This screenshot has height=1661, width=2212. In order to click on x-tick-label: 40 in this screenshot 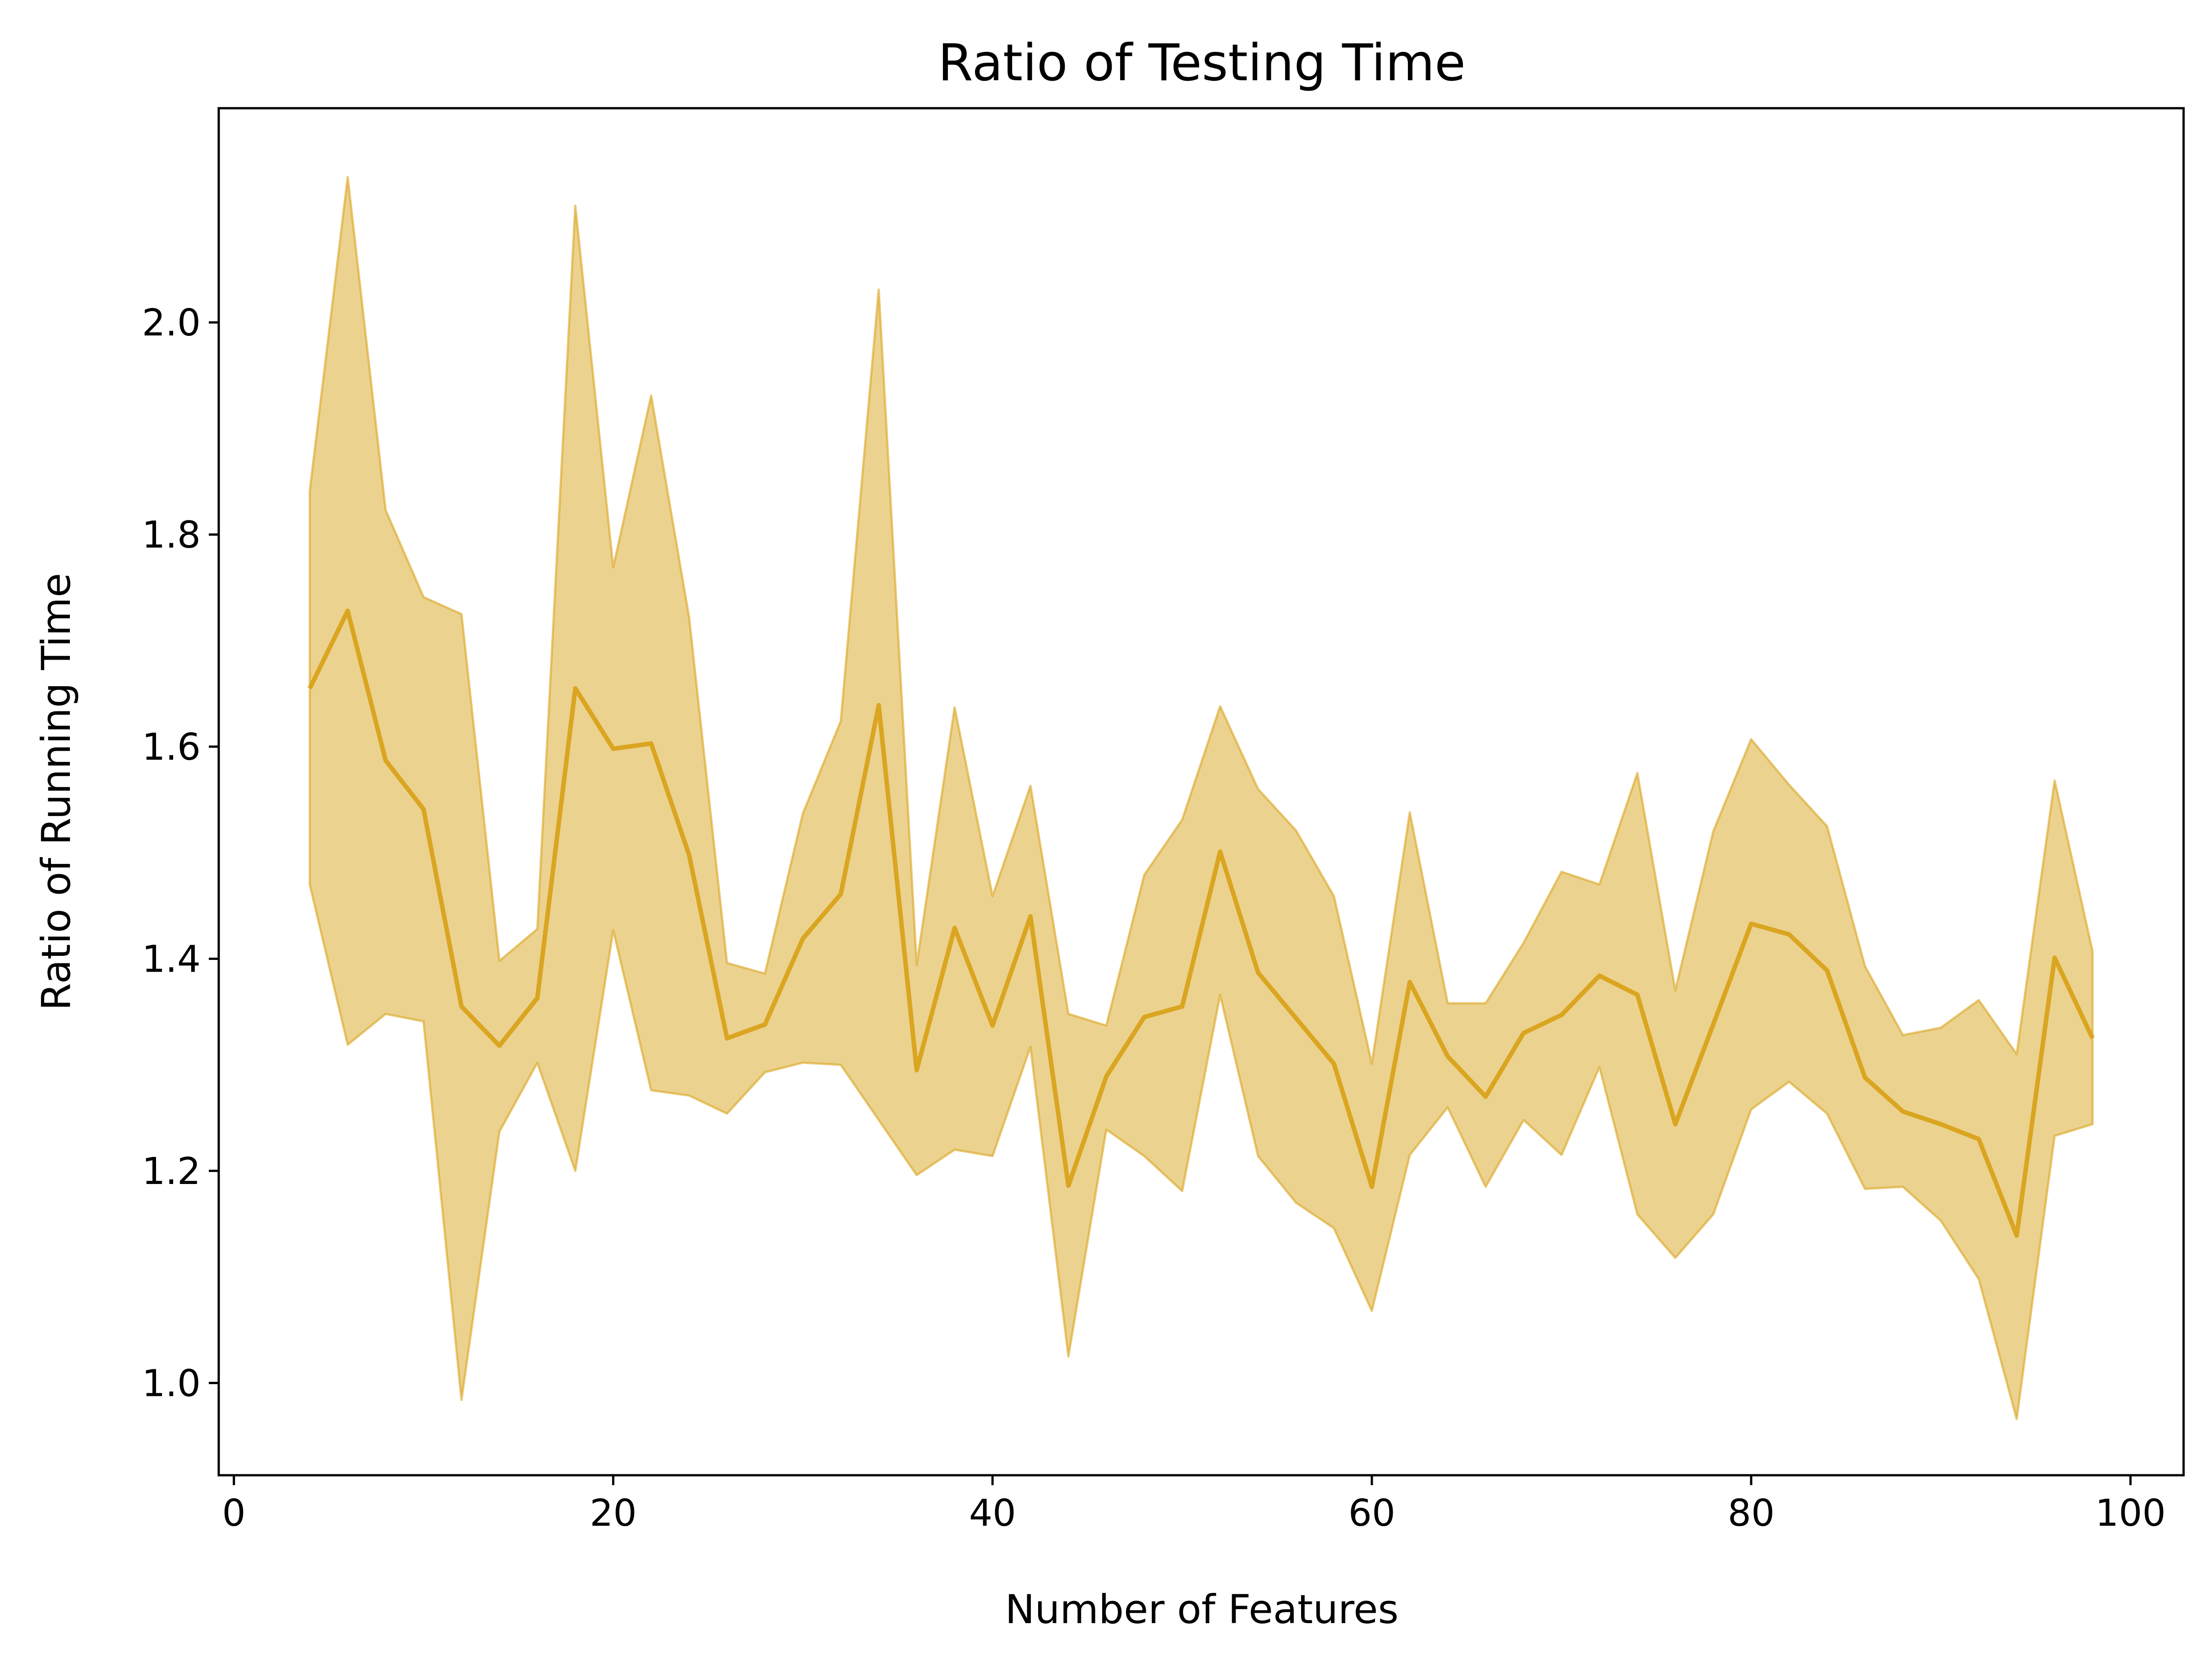, I will do `click(993, 1513)`.